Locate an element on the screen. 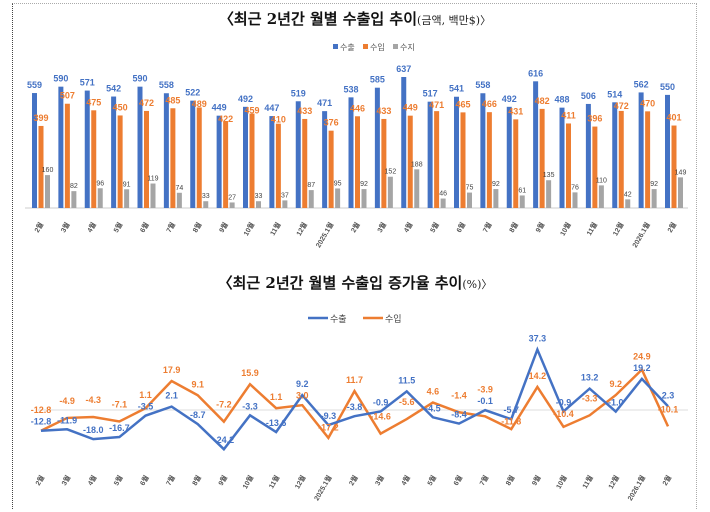  legend-label: 수출 is located at coordinates (347, 47).